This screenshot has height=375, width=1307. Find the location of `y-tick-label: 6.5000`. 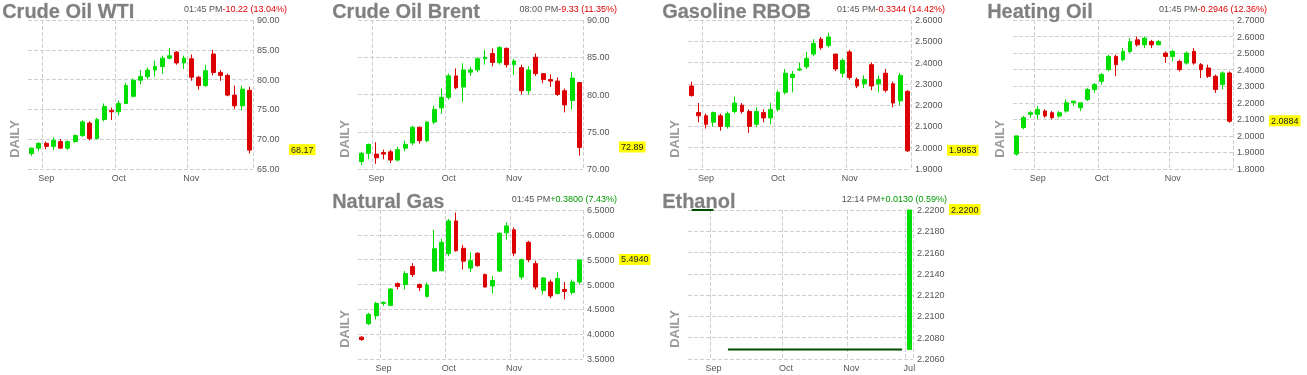

y-tick-label: 6.5000 is located at coordinates (601, 210).